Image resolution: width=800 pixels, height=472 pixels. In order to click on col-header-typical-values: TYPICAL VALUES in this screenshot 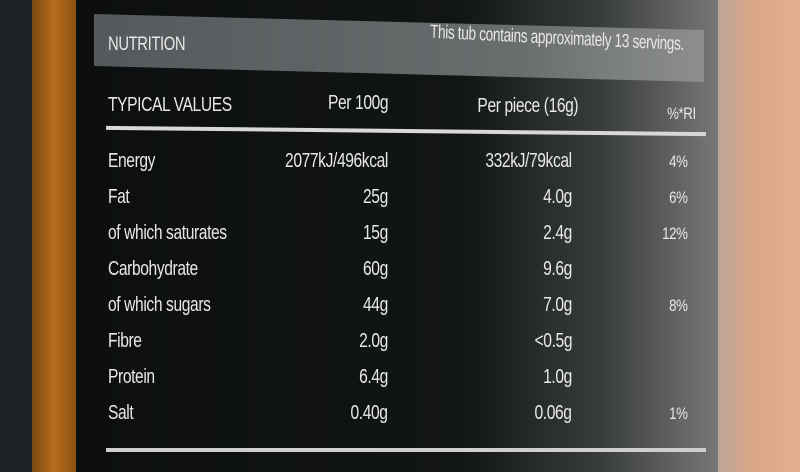, I will do `click(170, 105)`.